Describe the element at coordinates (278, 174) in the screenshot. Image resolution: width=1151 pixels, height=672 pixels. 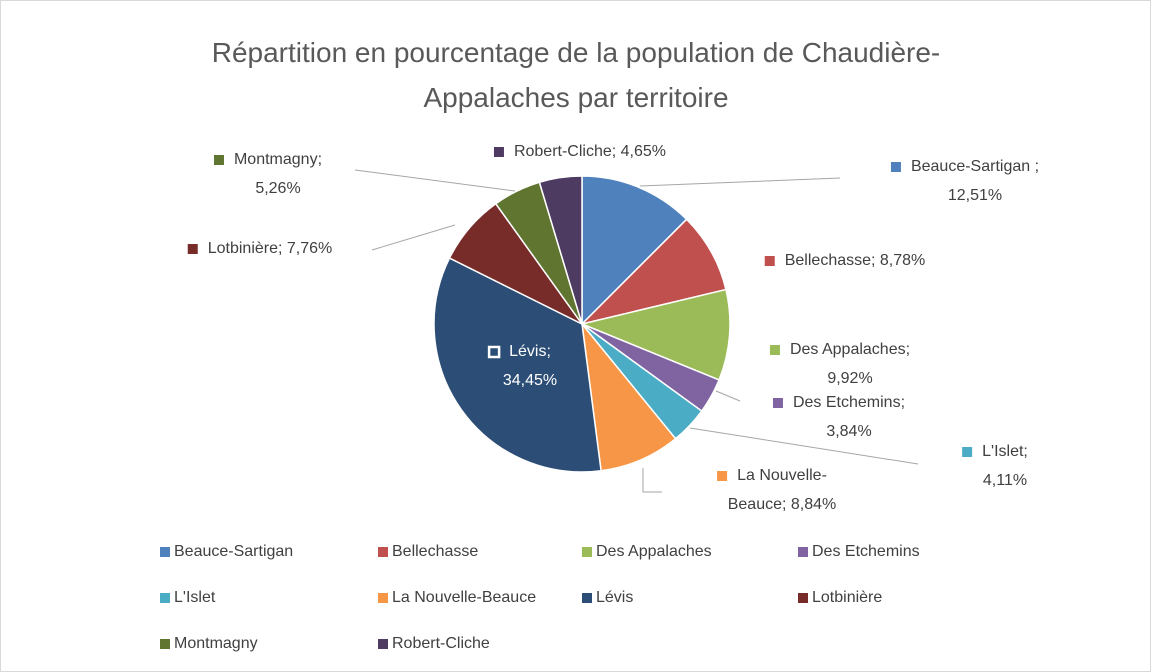
I see `data-label: Montmagny; 5,26%` at that location.